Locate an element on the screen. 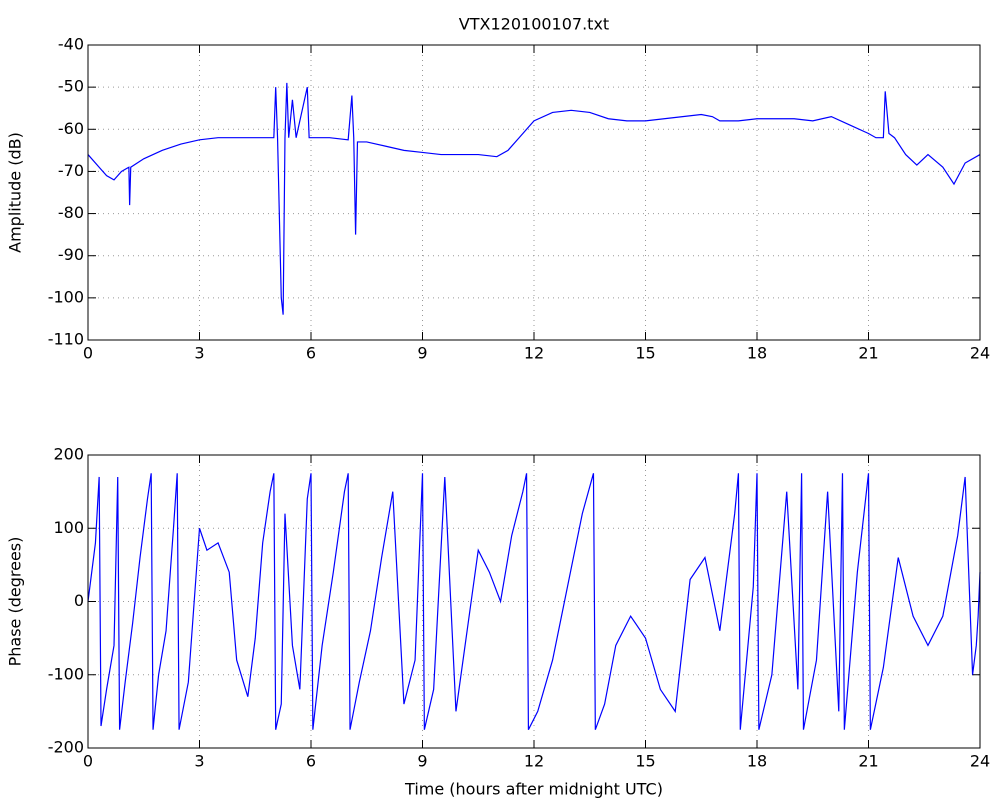 Image resolution: width=998 pixels, height=806 pixels. y-tick-label: -110 is located at coordinates (66, 339).